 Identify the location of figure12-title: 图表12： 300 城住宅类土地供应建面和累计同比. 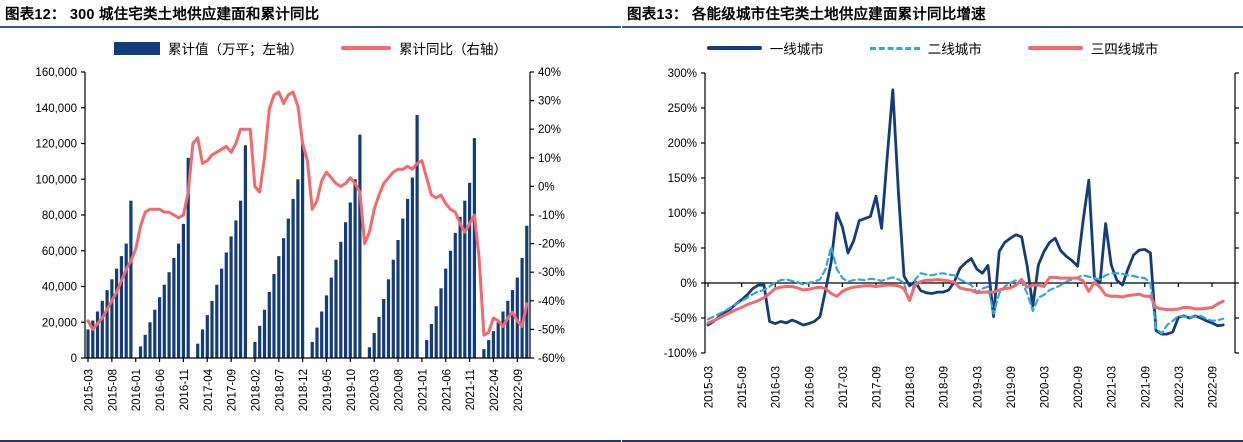
(162, 15).